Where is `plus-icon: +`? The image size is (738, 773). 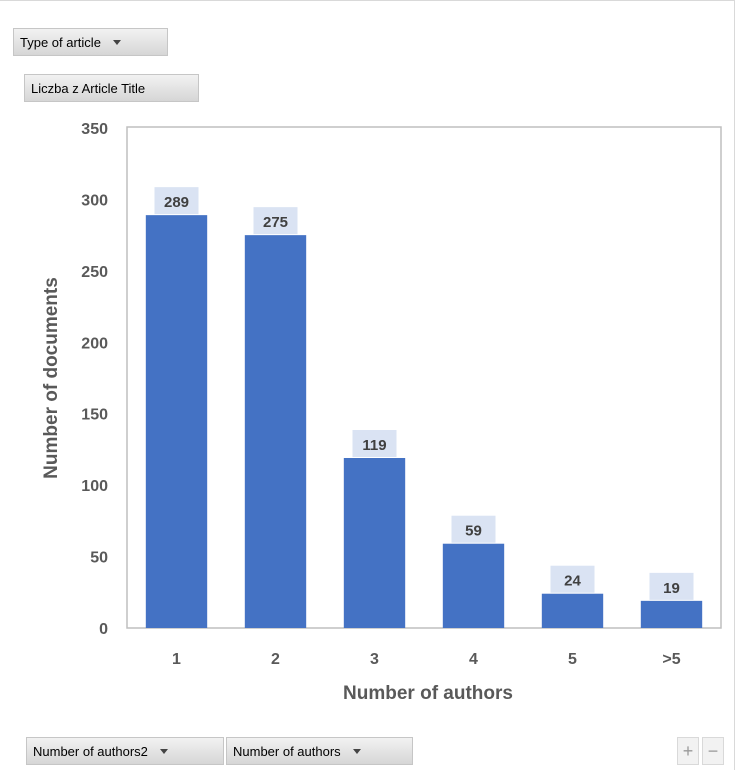 plus-icon: + is located at coordinates (688, 751).